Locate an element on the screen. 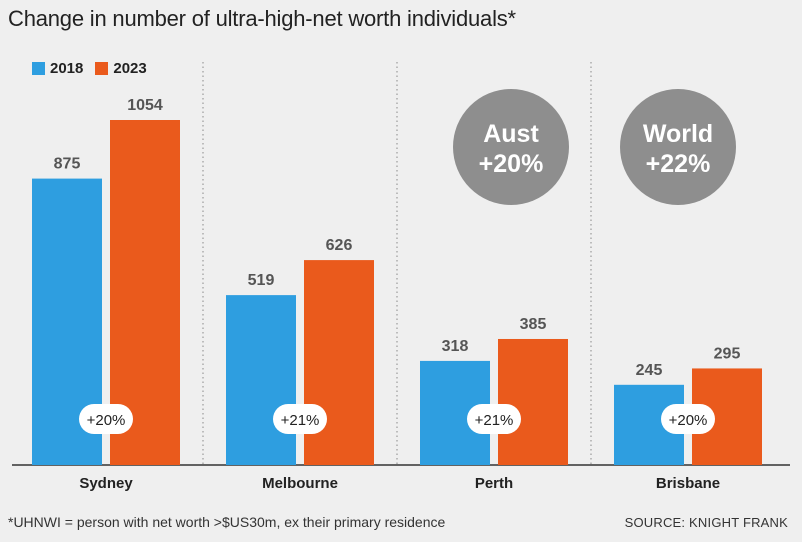 The width and height of the screenshot is (802, 542). change-label-sydney: +20% is located at coordinates (106, 420).